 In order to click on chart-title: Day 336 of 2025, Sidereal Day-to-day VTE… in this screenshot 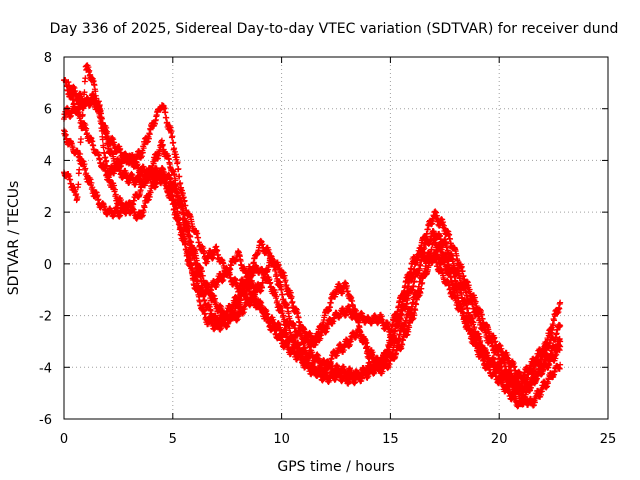, I will do `click(334, 29)`.